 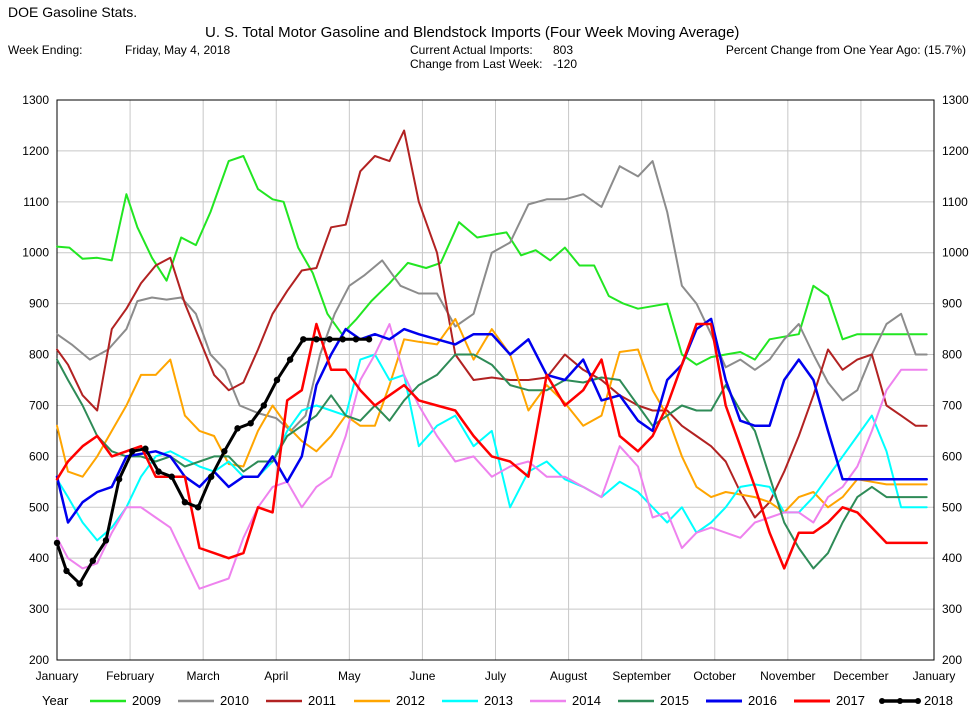 I want to click on x-tick-label: November, so click(x=787, y=676).